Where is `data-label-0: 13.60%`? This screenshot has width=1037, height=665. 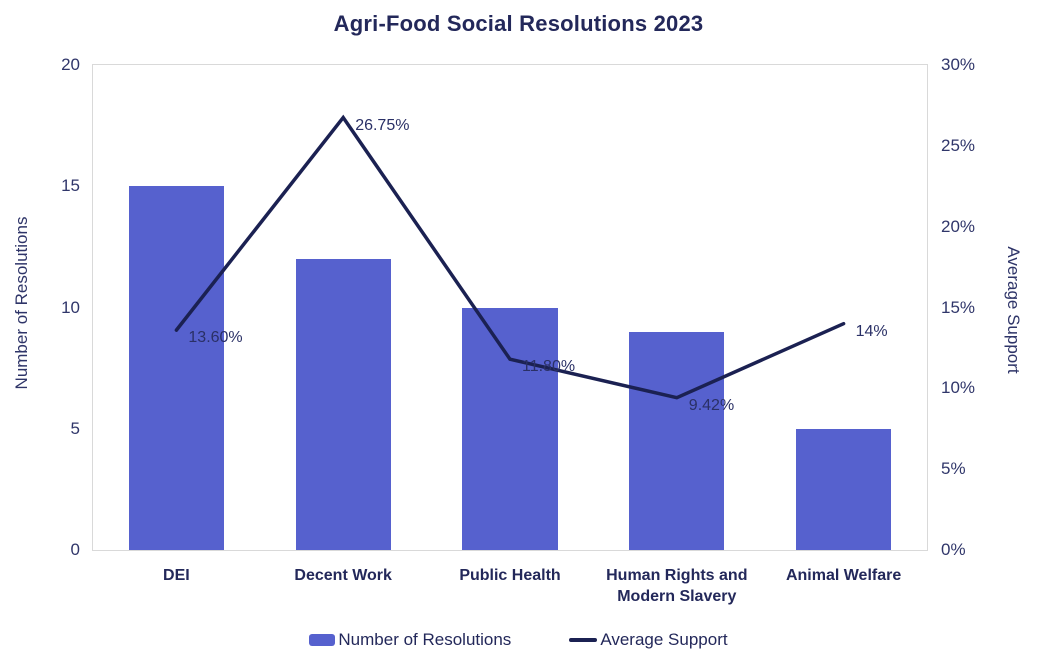
data-label-0: 13.60% is located at coordinates (215, 338).